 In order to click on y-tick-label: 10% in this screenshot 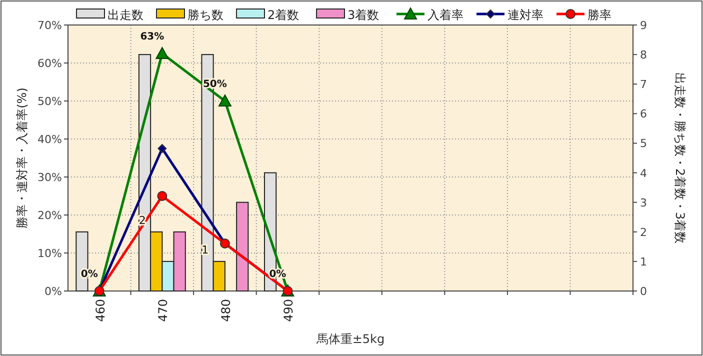, I will do `click(50, 253)`.